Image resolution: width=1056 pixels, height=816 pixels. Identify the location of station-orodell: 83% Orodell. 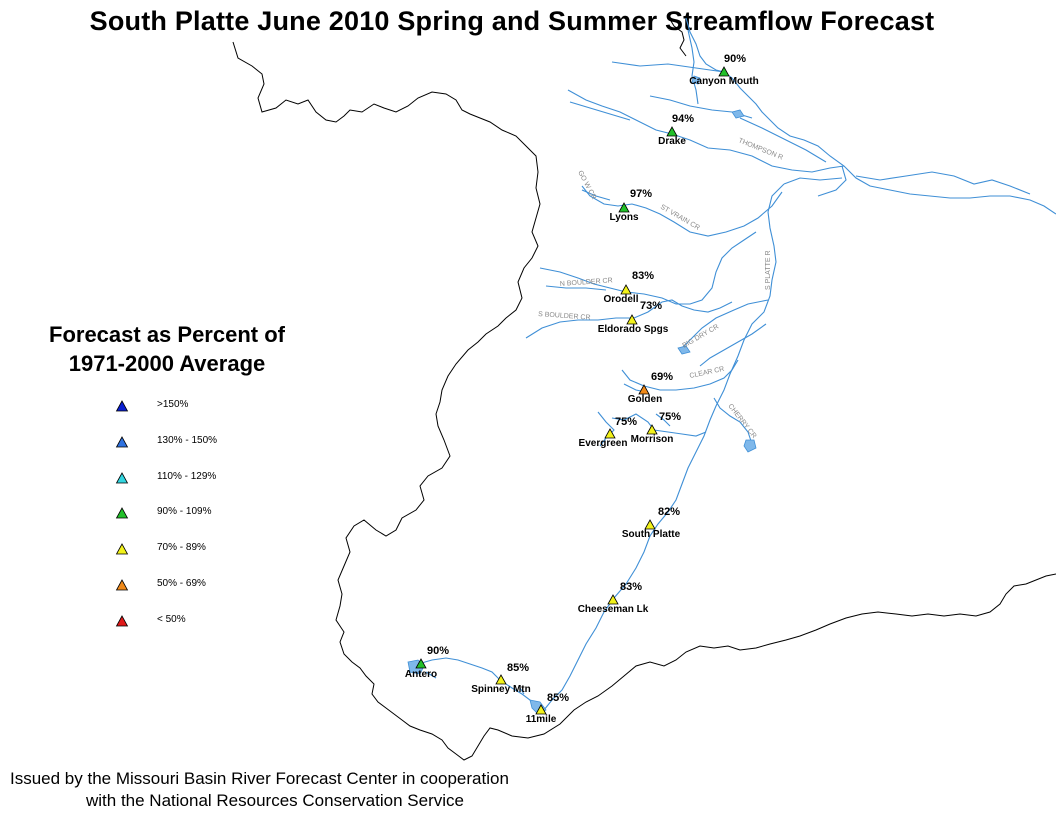
(628, 287).